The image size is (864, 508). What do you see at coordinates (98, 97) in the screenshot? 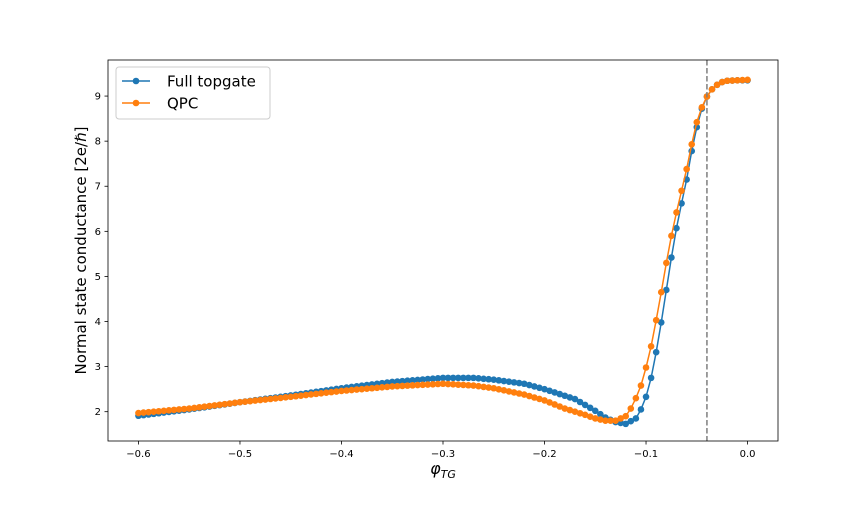
I see `y-tick-label: 9` at bounding box center [98, 97].